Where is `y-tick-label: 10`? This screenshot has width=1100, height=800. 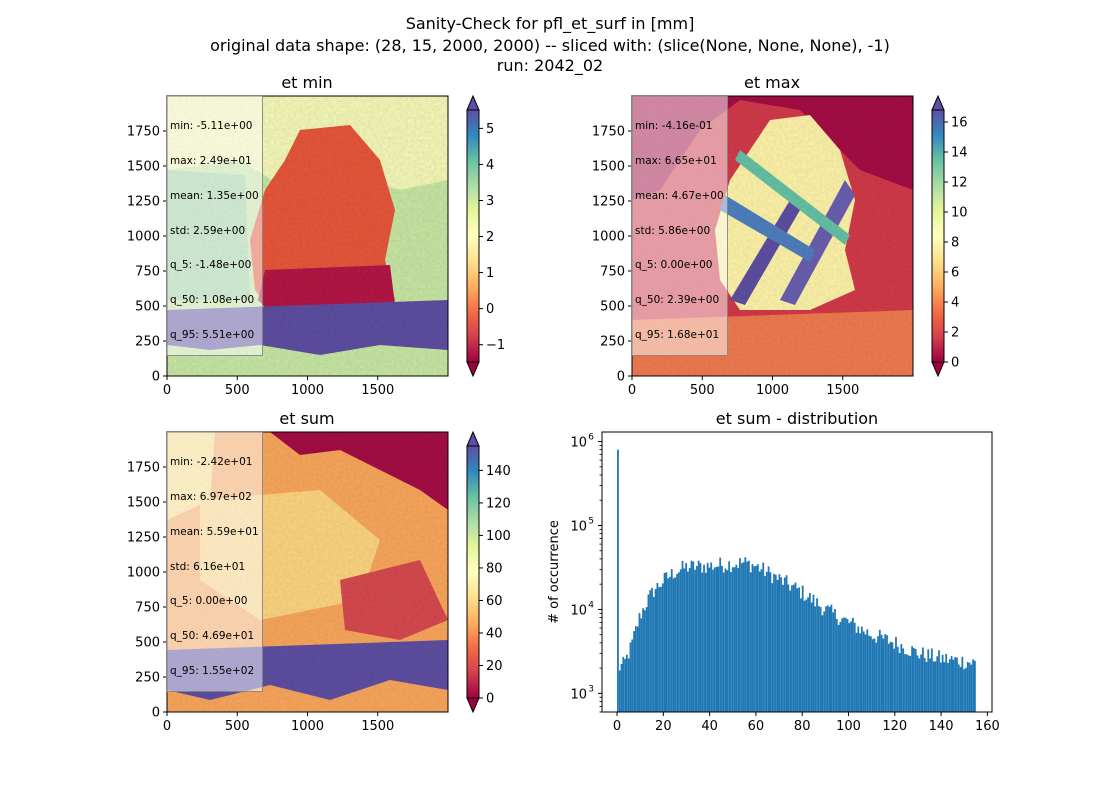 y-tick-label: 10 is located at coordinates (578, 527).